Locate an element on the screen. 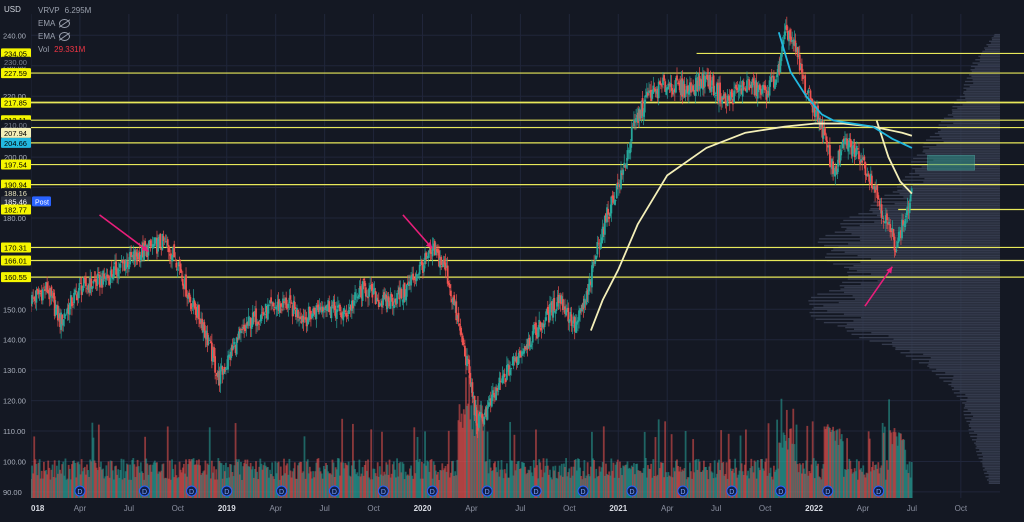  x-tick-label: 2019 is located at coordinates (227, 508).